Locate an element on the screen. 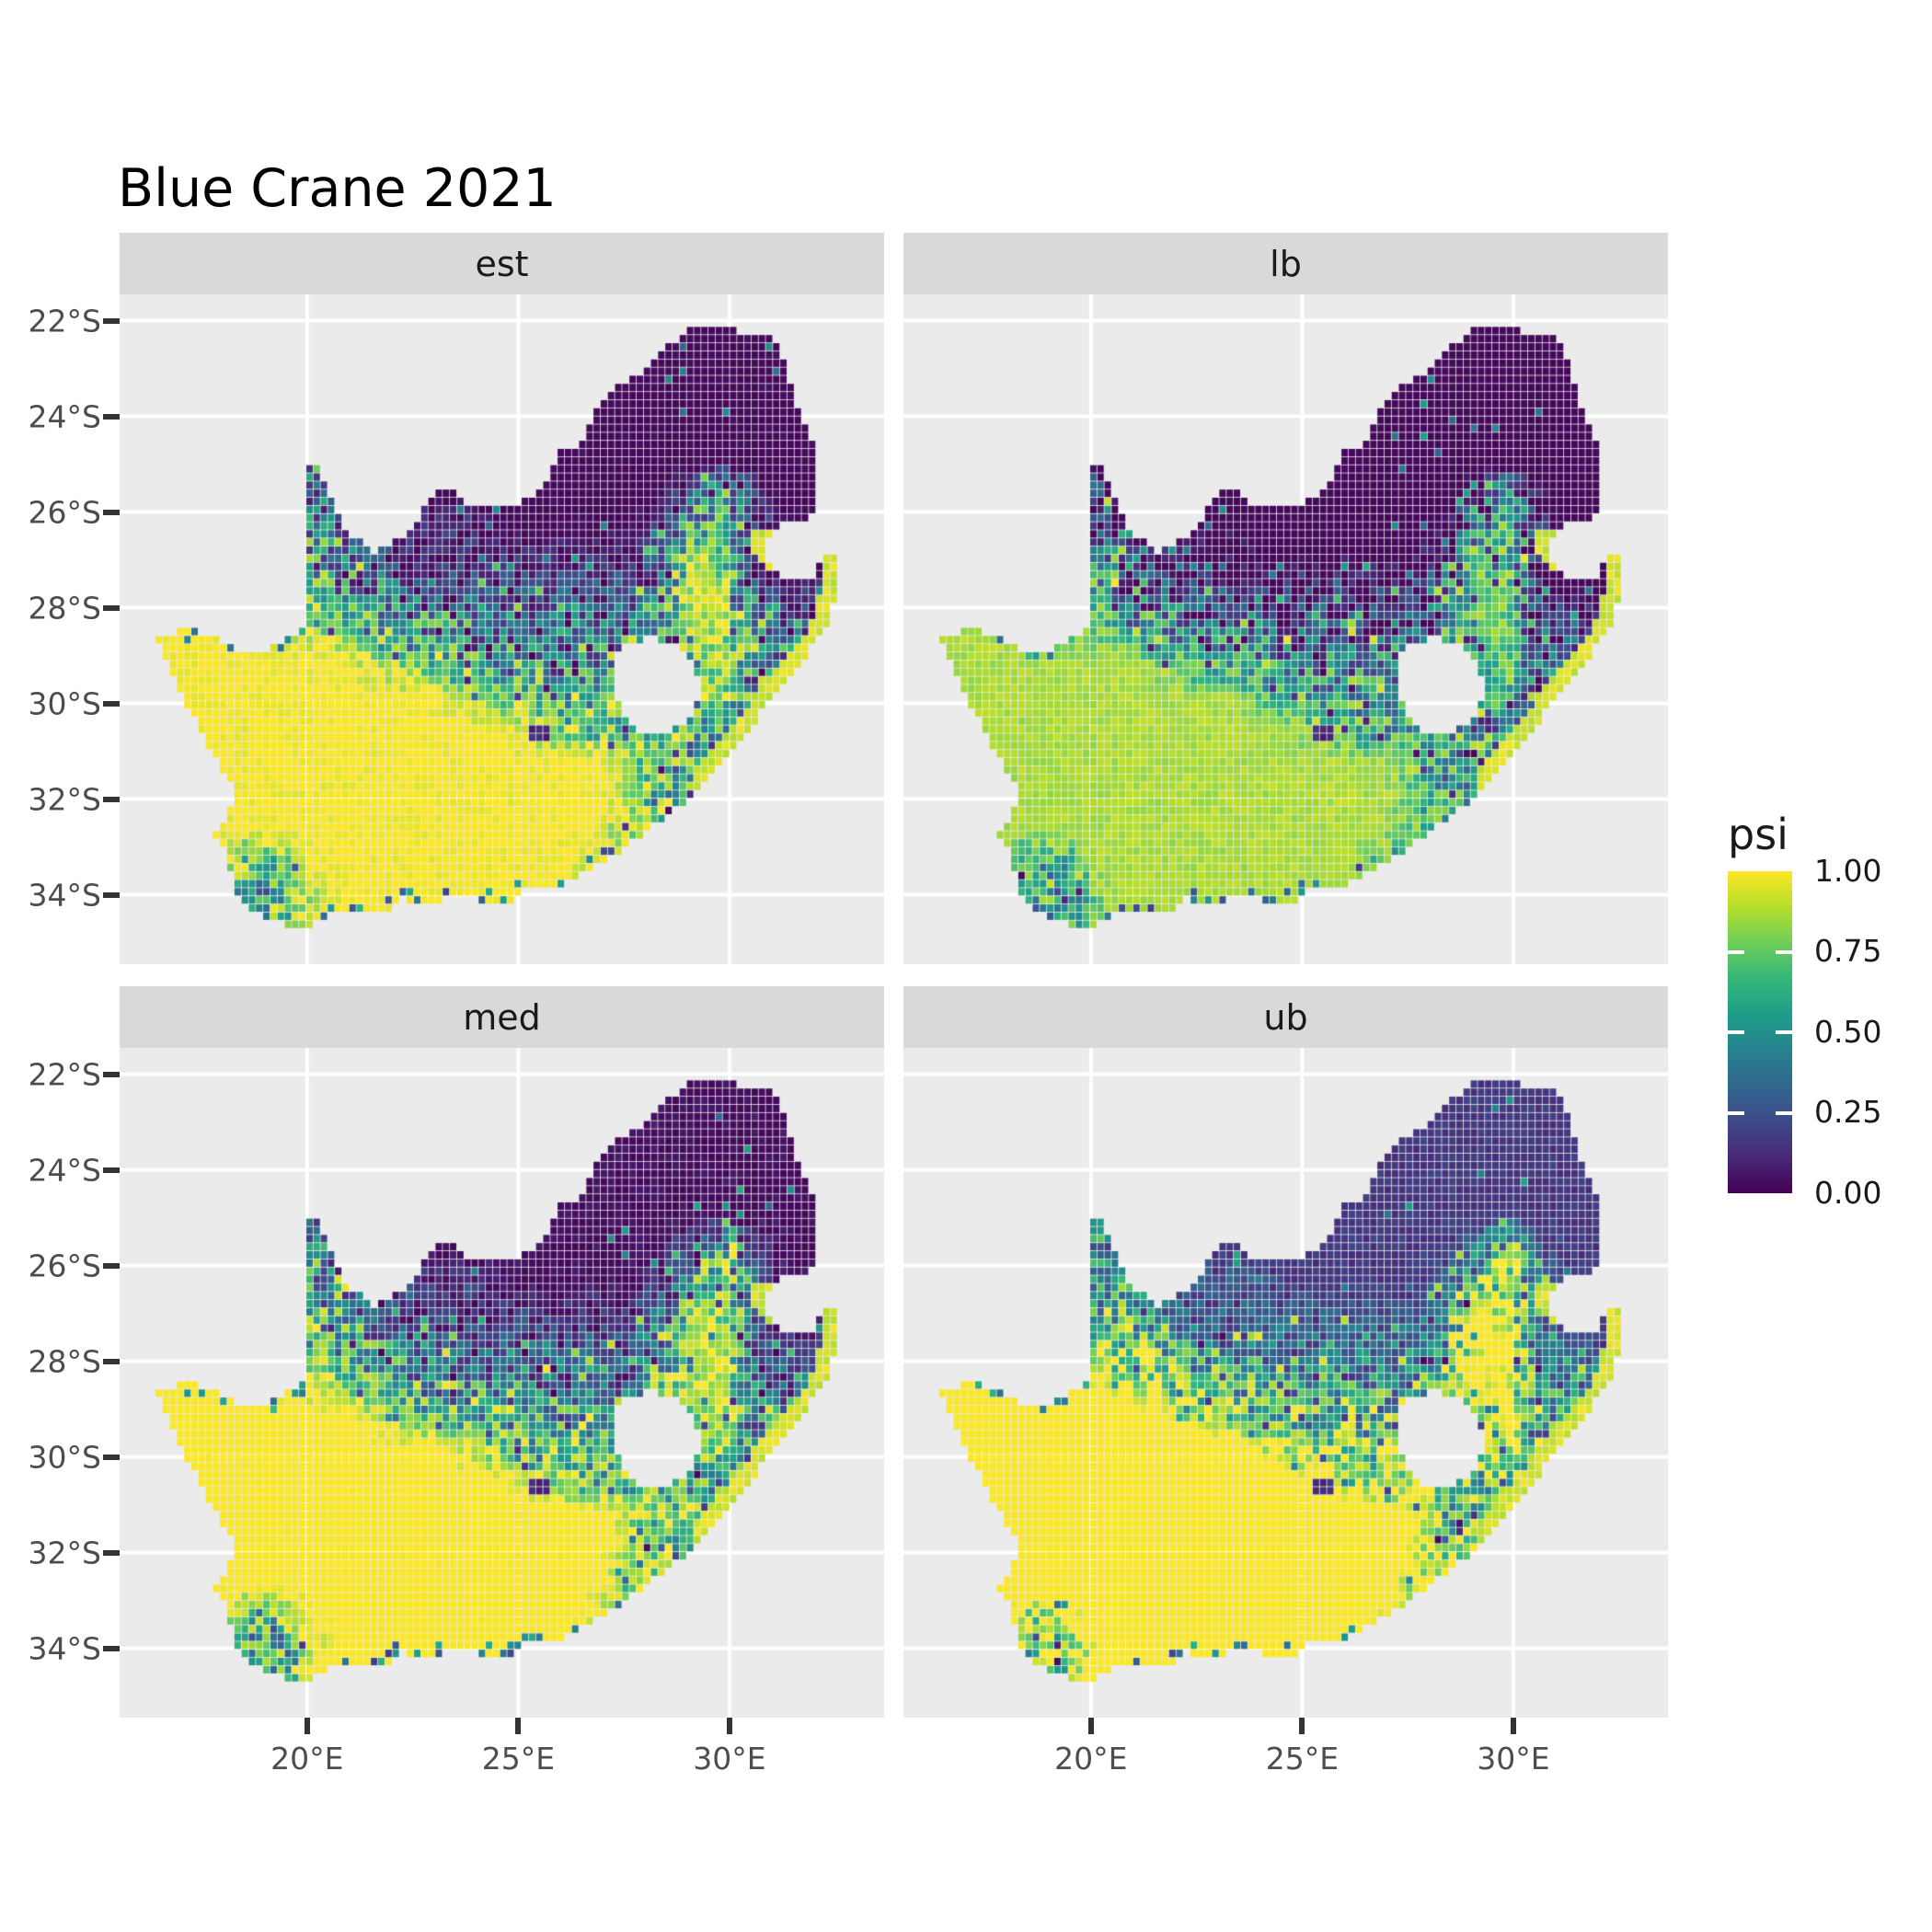 The width and height of the screenshot is (1932, 1932). map-canvas-lb is located at coordinates (1285, 629).